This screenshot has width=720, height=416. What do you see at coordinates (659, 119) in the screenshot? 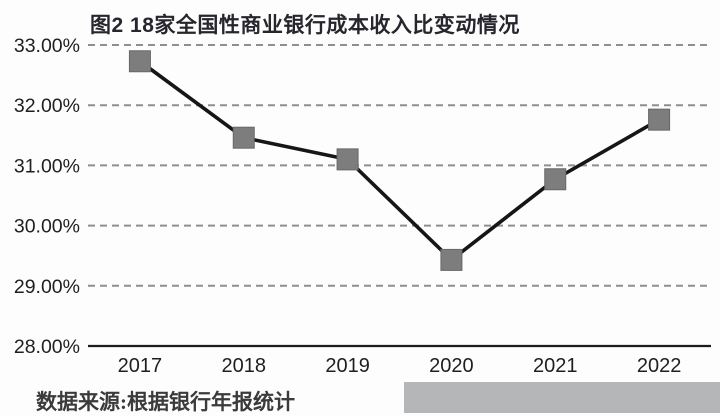
I see `data-point-marker-2022` at bounding box center [659, 119].